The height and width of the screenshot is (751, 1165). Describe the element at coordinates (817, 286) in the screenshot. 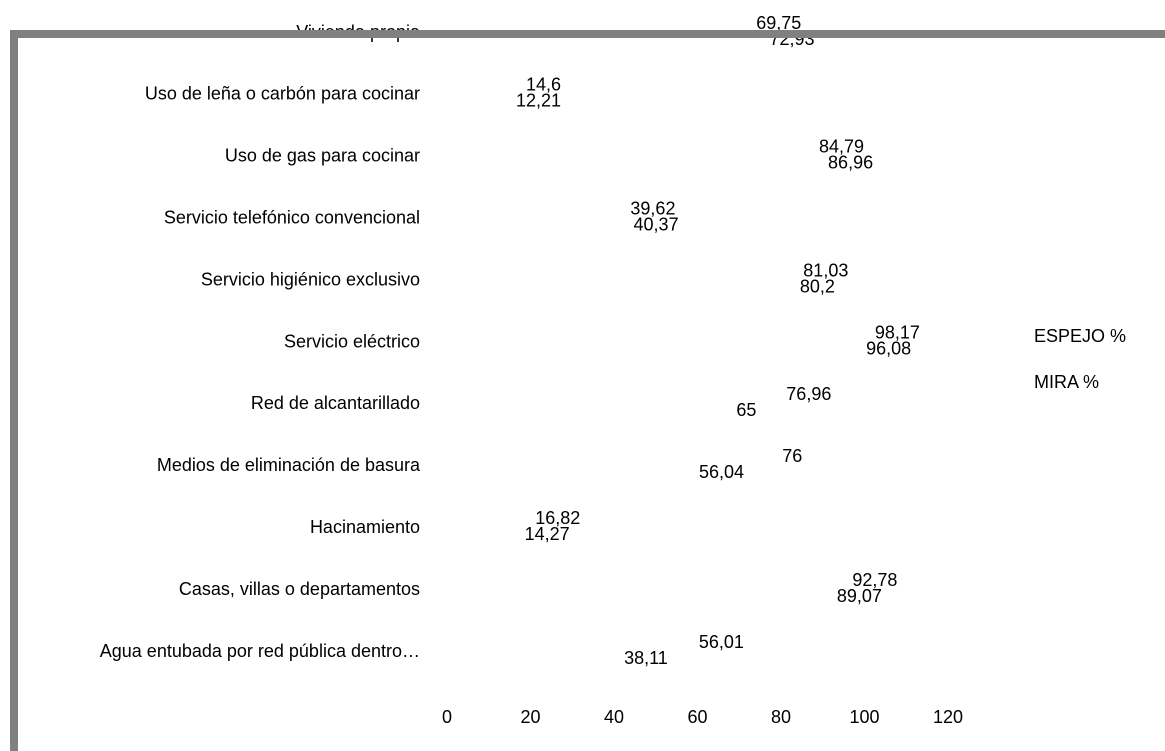

I see `data-label: 80,2` at that location.